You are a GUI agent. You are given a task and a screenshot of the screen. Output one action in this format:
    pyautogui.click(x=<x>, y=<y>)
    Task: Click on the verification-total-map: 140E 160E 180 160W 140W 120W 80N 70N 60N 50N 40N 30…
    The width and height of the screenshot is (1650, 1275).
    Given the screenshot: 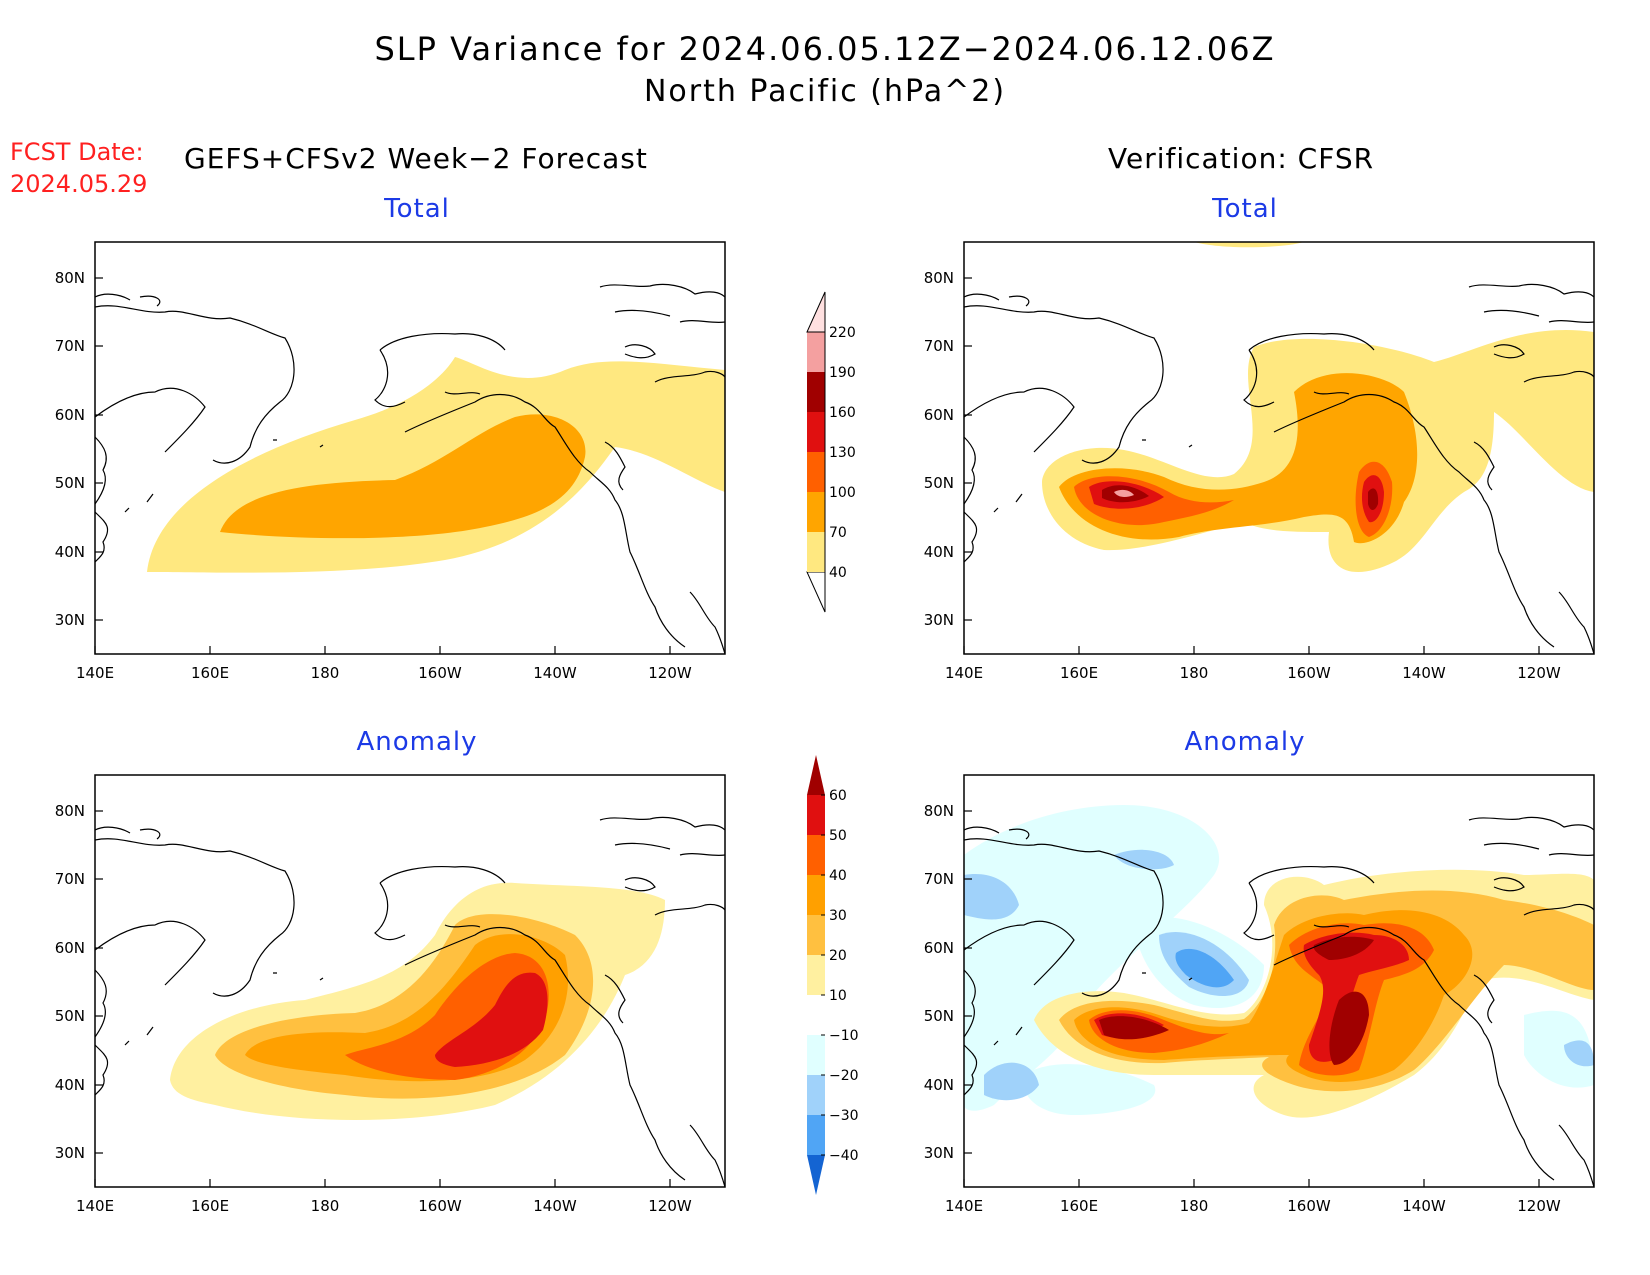 What is the action you would take?
    pyautogui.click(x=1259, y=461)
    